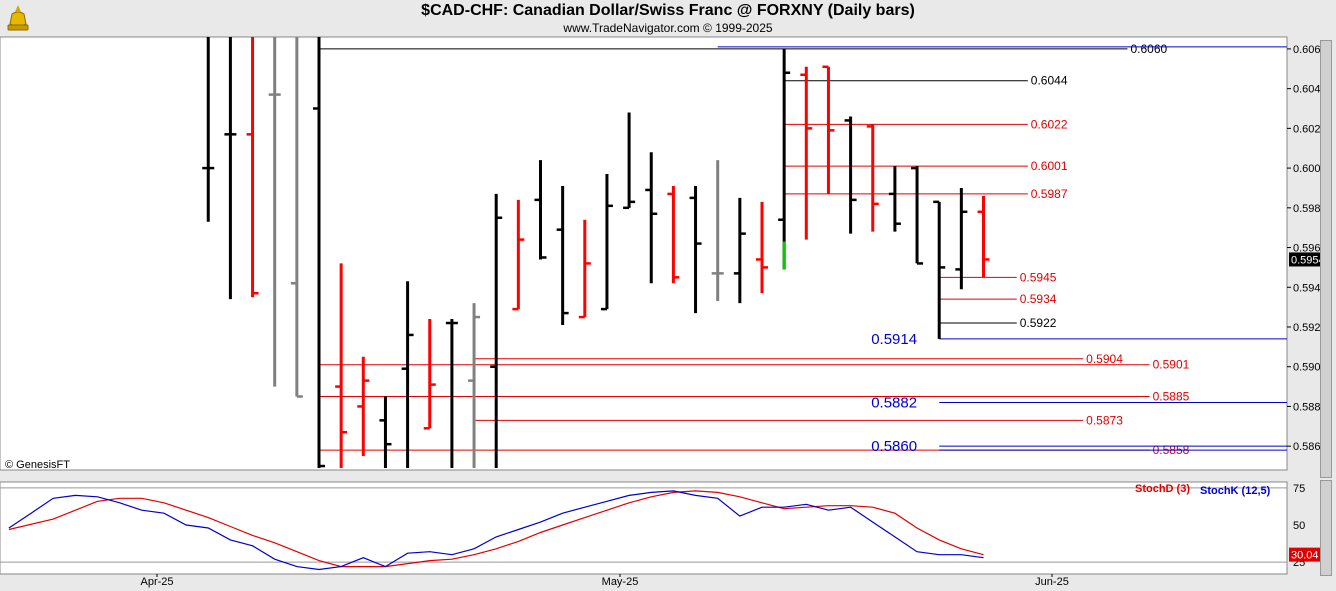  Describe the element at coordinates (1326, 528) in the screenshot. I see `oscillator-scrollbar` at that location.